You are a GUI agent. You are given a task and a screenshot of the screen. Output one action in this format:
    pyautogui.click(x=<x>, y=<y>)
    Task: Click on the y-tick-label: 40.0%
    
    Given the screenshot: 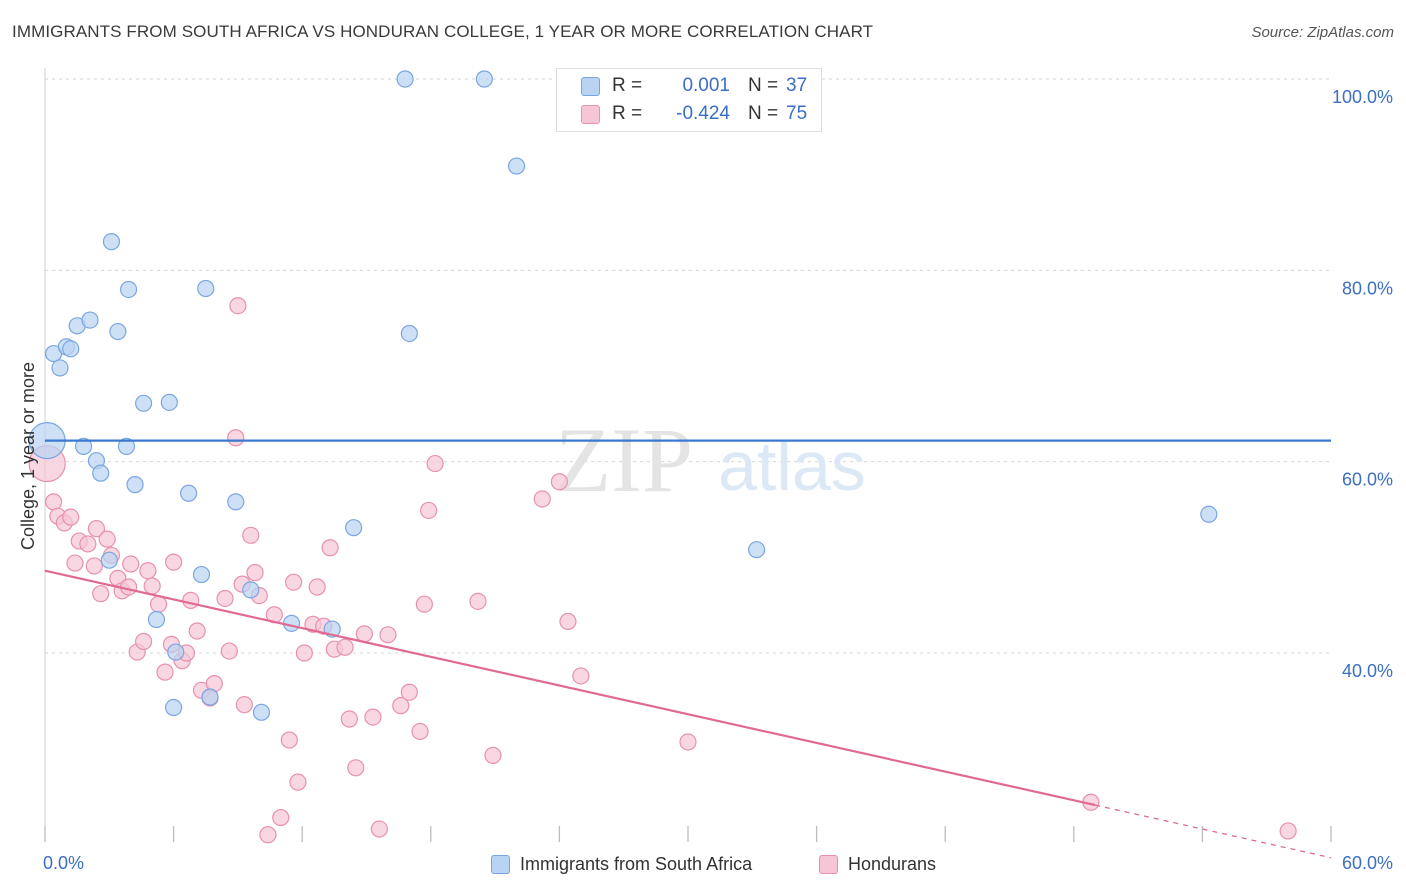 What is the action you would take?
    pyautogui.click(x=1367, y=671)
    